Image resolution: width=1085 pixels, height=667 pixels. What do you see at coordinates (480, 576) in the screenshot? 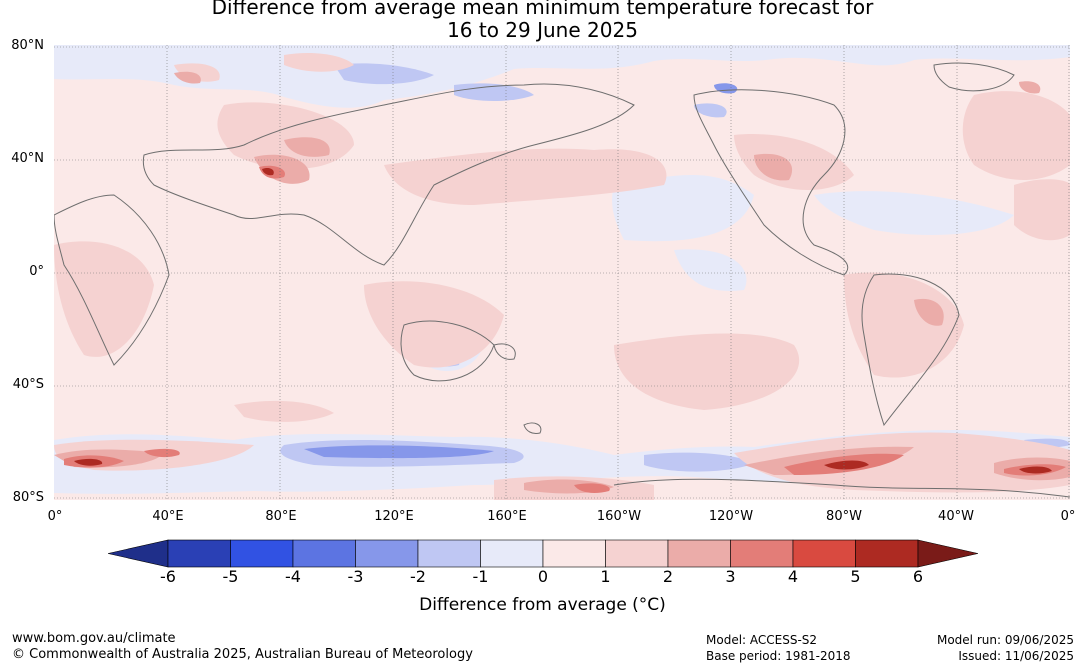
I see `colorbar-tick-label: -1` at bounding box center [480, 576].